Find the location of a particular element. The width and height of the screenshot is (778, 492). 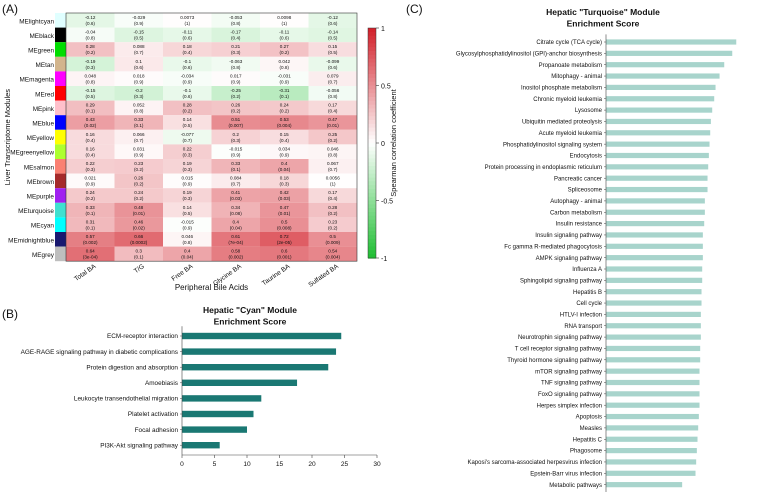

category-label: Leukocyte transendothelial migration is located at coordinates (126, 399).